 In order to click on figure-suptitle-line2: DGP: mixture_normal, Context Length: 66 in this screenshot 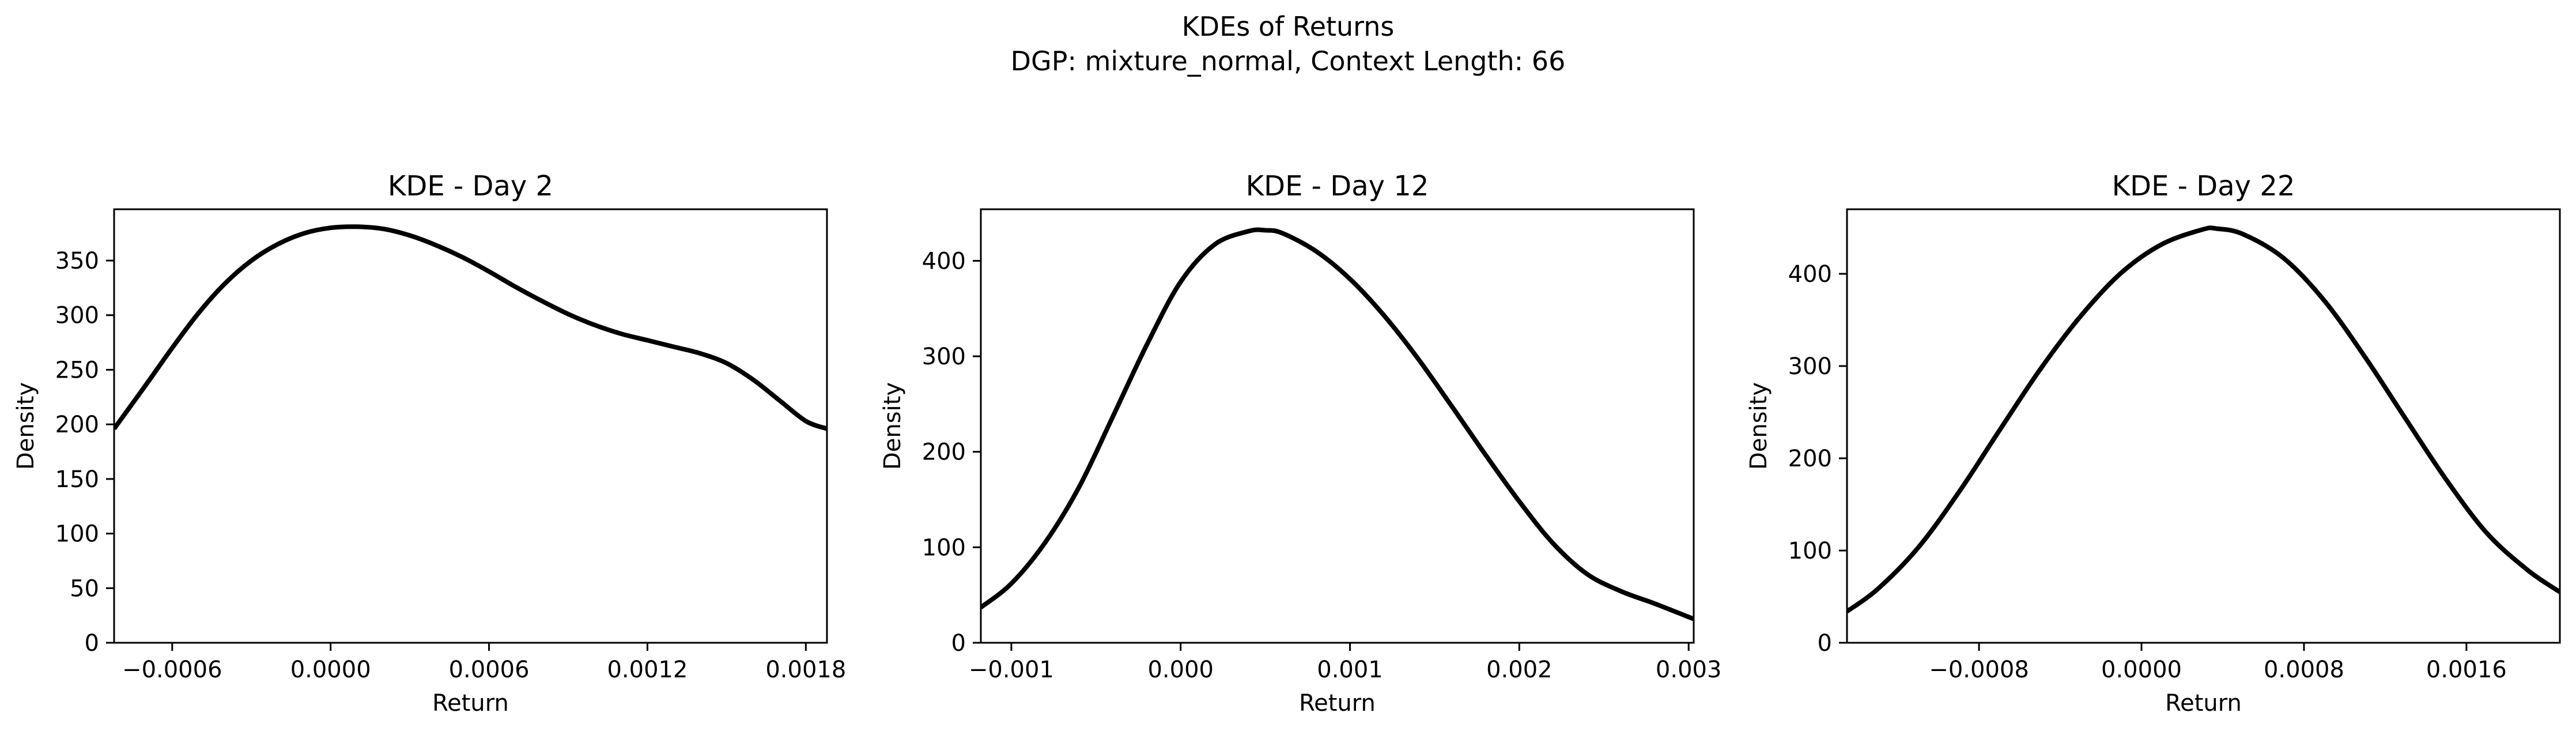, I will do `click(1288, 61)`.